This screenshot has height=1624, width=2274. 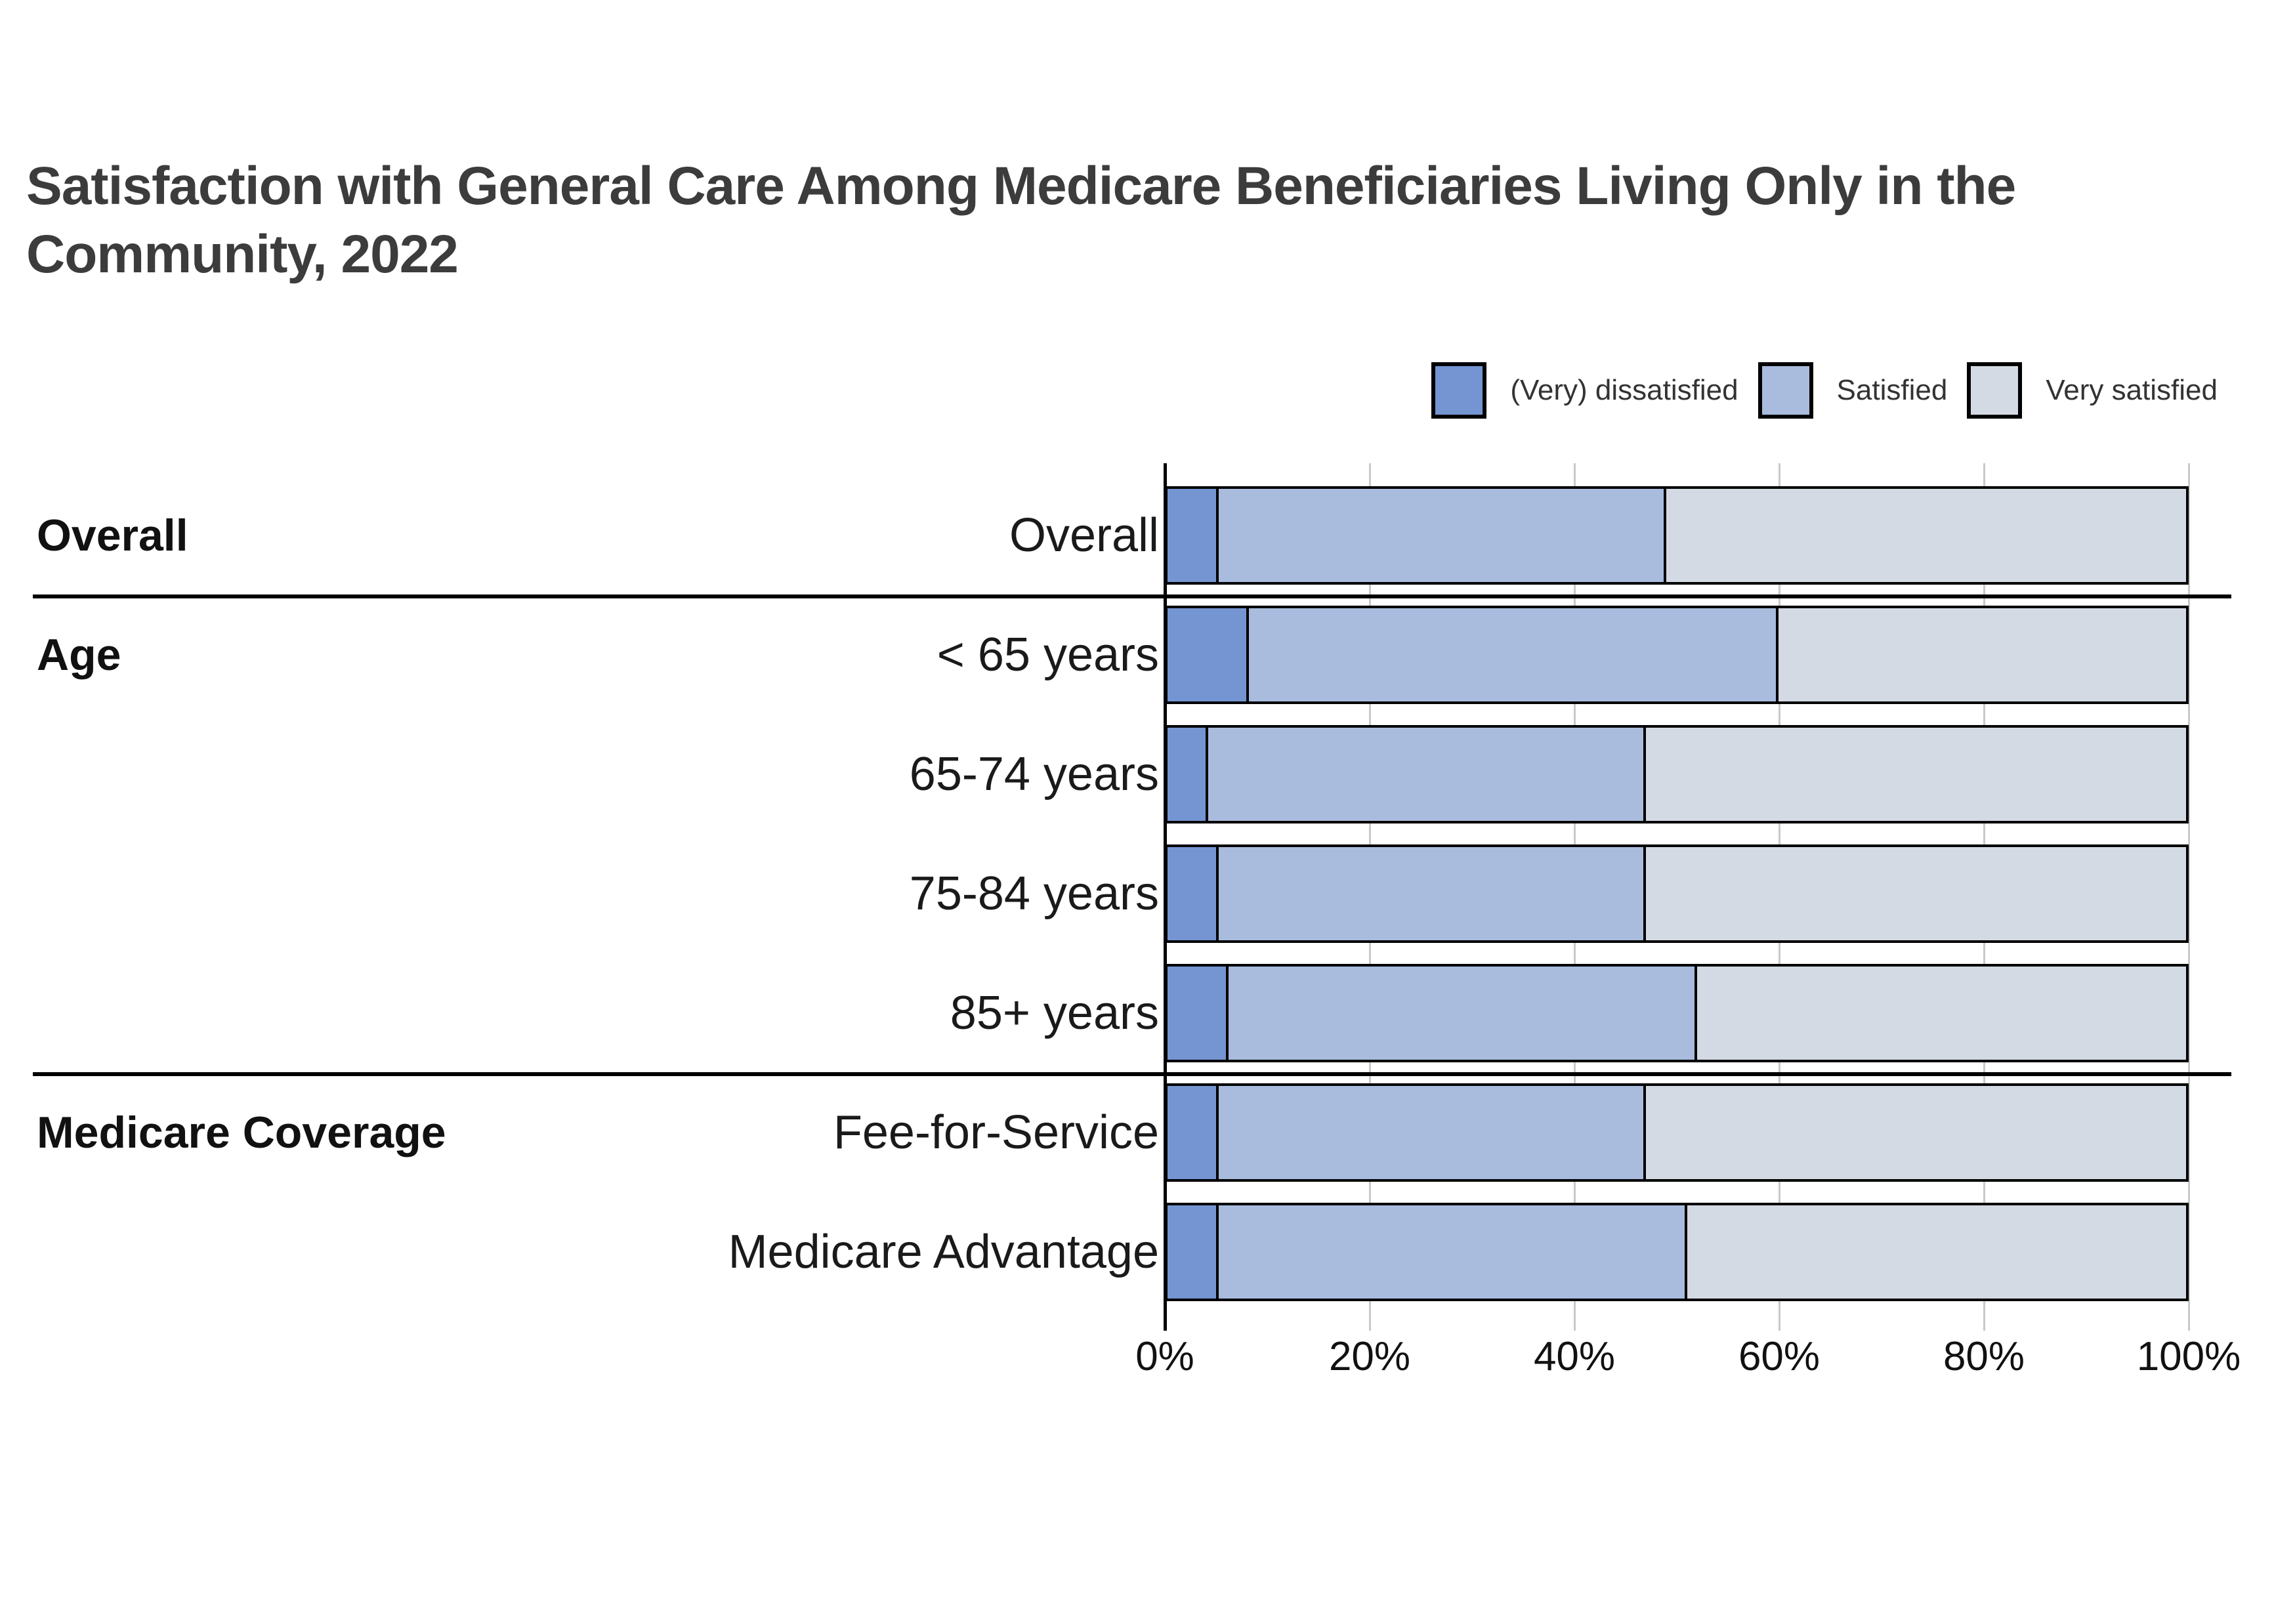 I want to click on legend-item: Very satisfied, so click(x=2092, y=390).